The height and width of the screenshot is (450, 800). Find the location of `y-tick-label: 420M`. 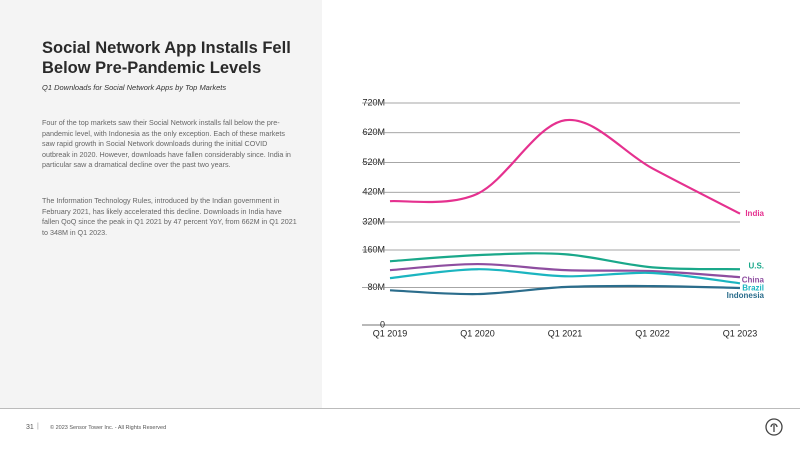

y-tick-label: 420M is located at coordinates (373, 192).